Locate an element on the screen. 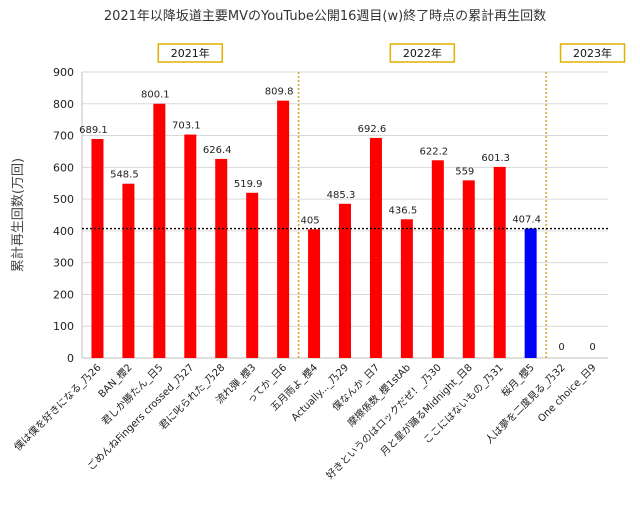  year-label: 2022年 is located at coordinates (422, 53).